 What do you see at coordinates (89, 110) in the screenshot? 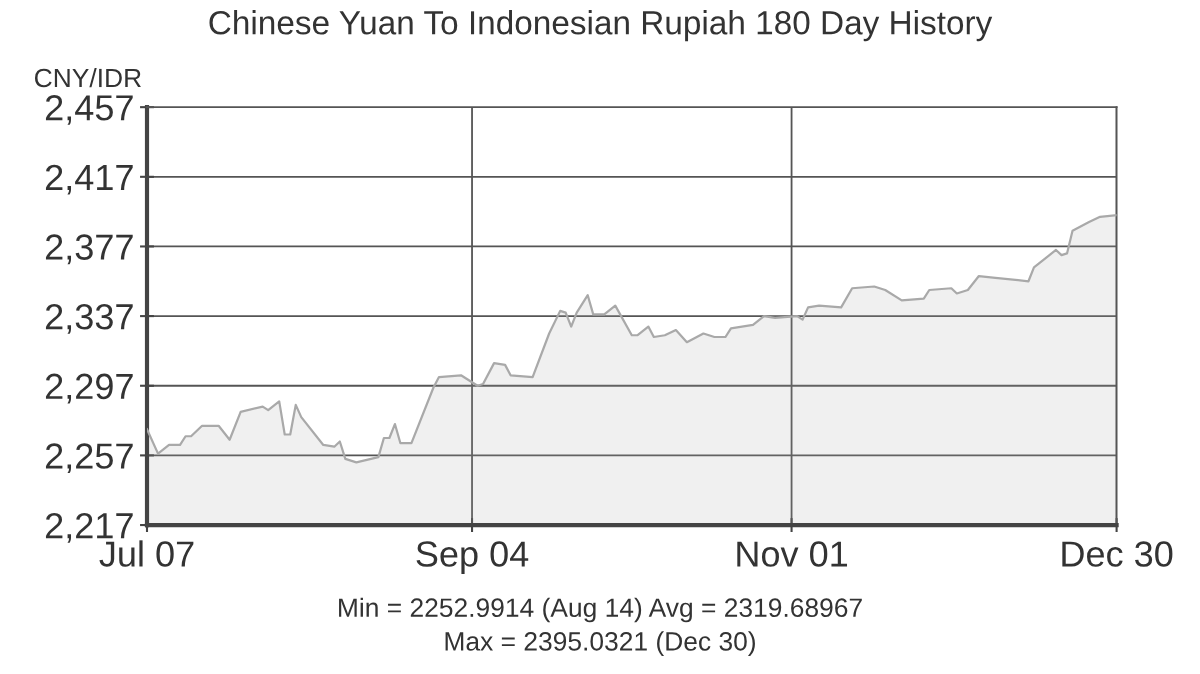
I see `y-tick-label: 2,457` at bounding box center [89, 110].